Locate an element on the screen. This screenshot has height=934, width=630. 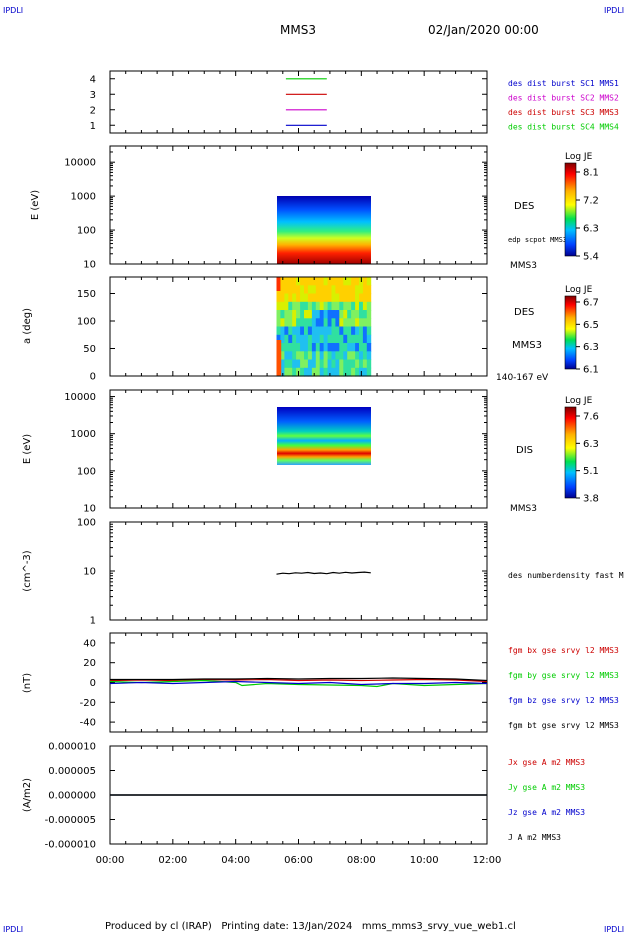
des-energy-colorbar is located at coordinates (570, 209).